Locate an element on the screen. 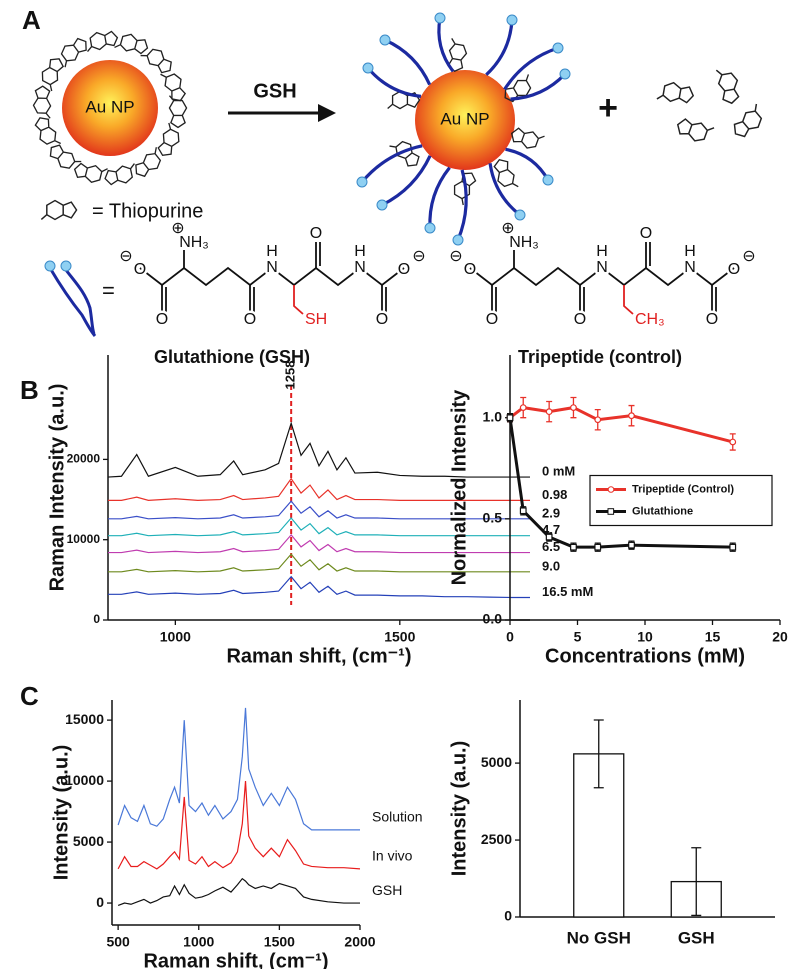 This screenshot has width=800, height=969. side-chain-label: SH is located at coordinates (316, 319).